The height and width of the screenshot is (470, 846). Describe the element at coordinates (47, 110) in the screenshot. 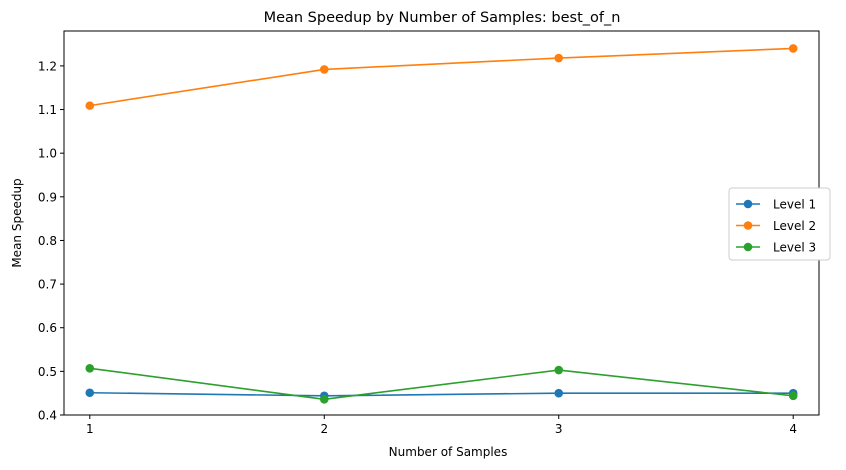

I see `y-tick-label: 1.1` at that location.